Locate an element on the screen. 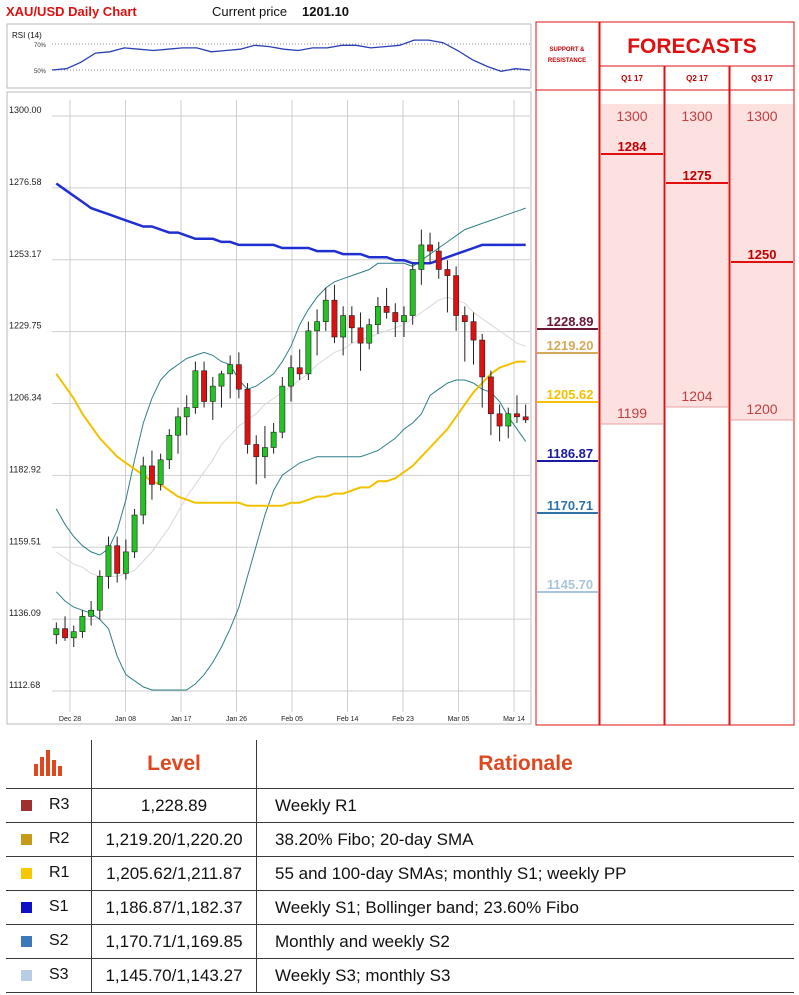  level-name: S2 is located at coordinates (59, 941).